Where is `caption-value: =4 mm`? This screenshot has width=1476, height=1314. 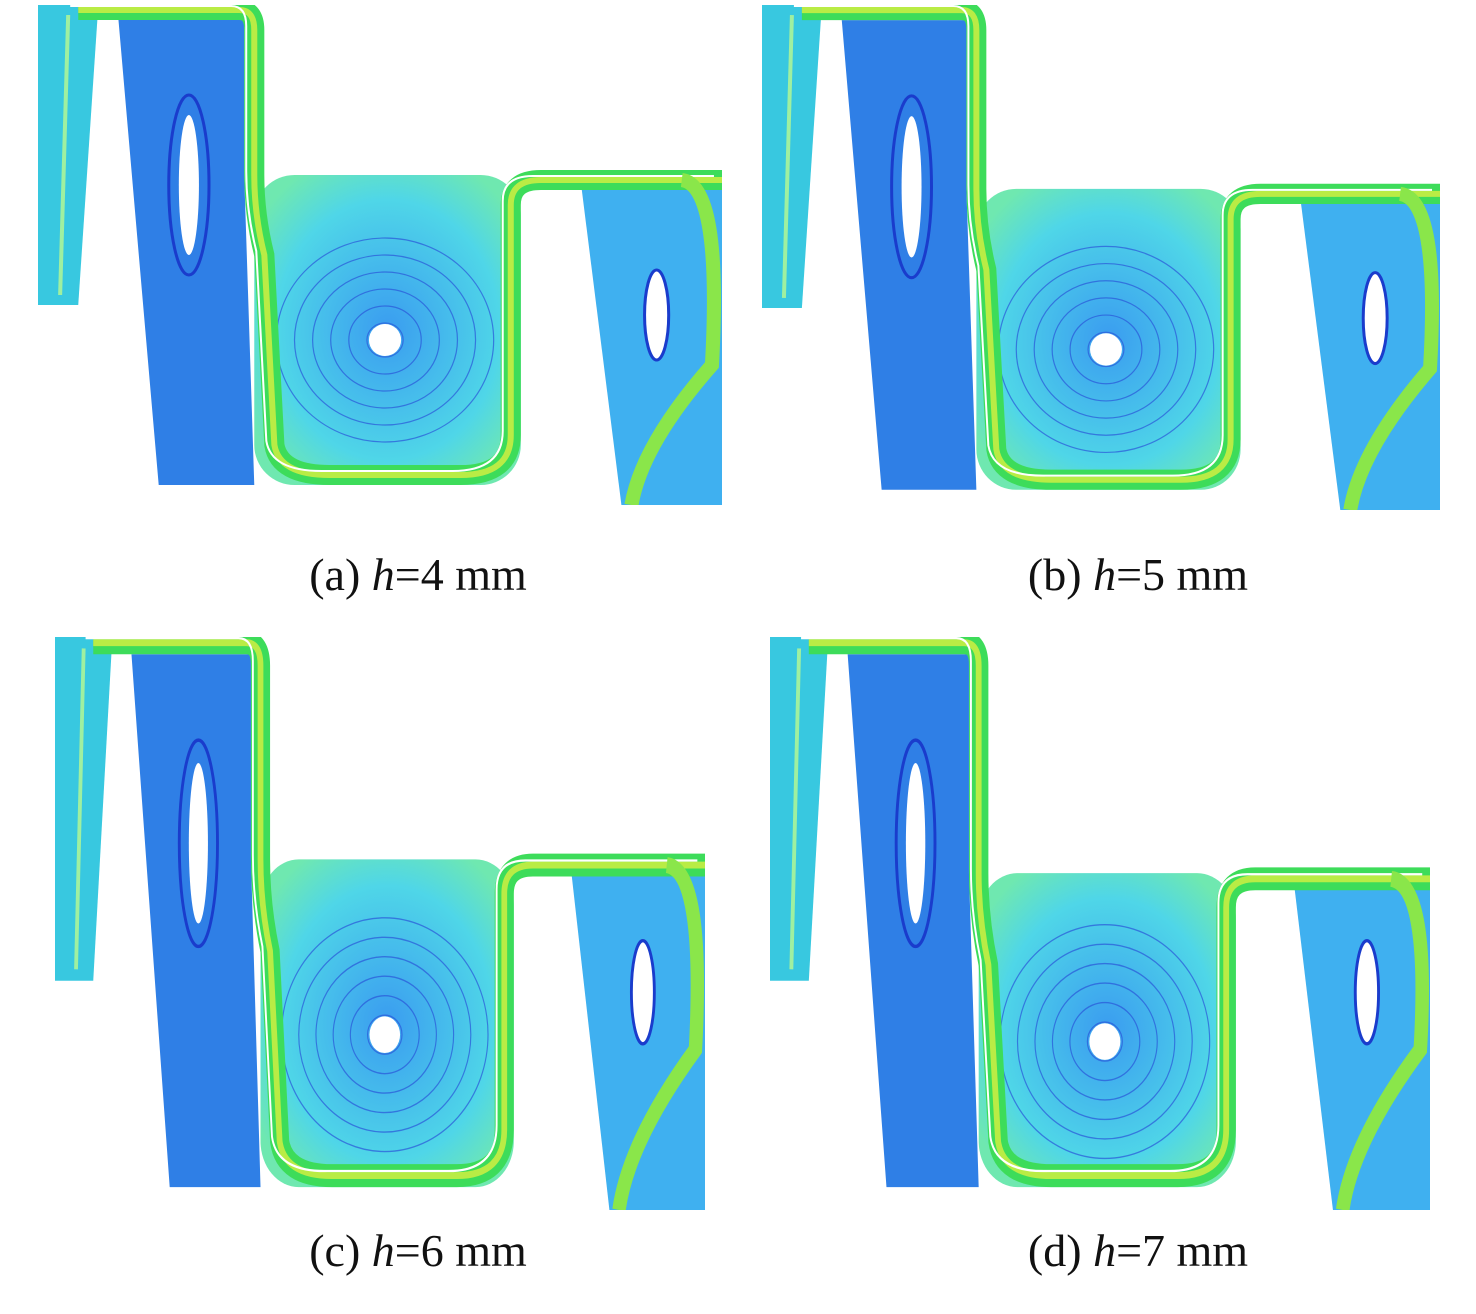 caption-value: =4 mm is located at coordinates (460, 574).